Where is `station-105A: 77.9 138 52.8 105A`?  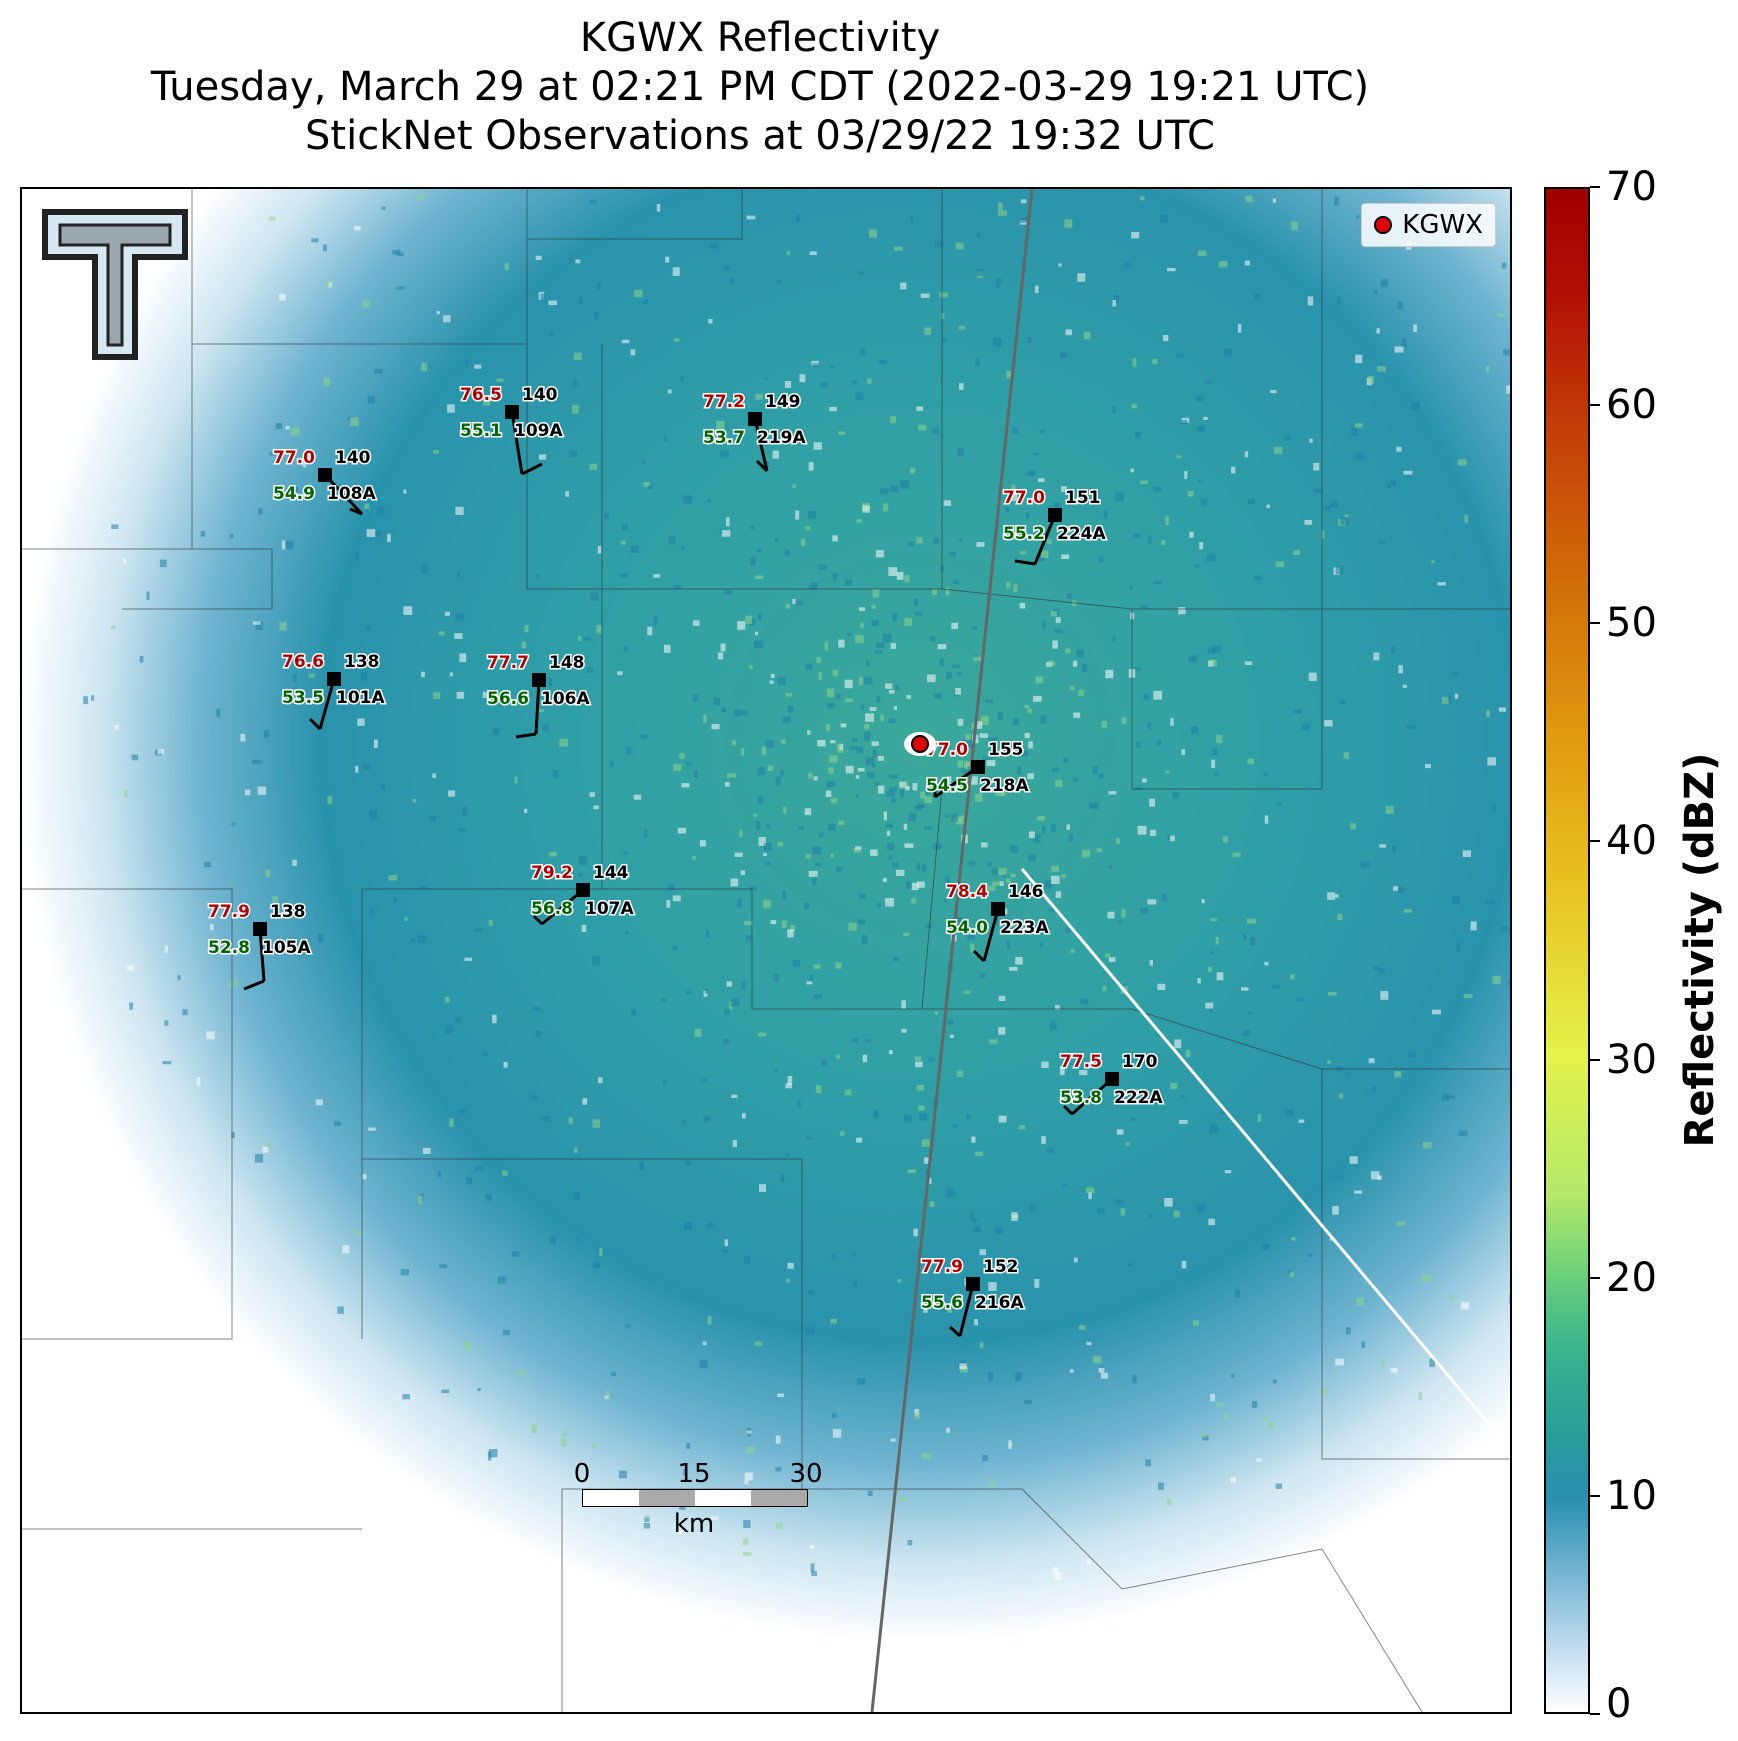
station-105A: 77.9 138 52.8 105A is located at coordinates (260, 946).